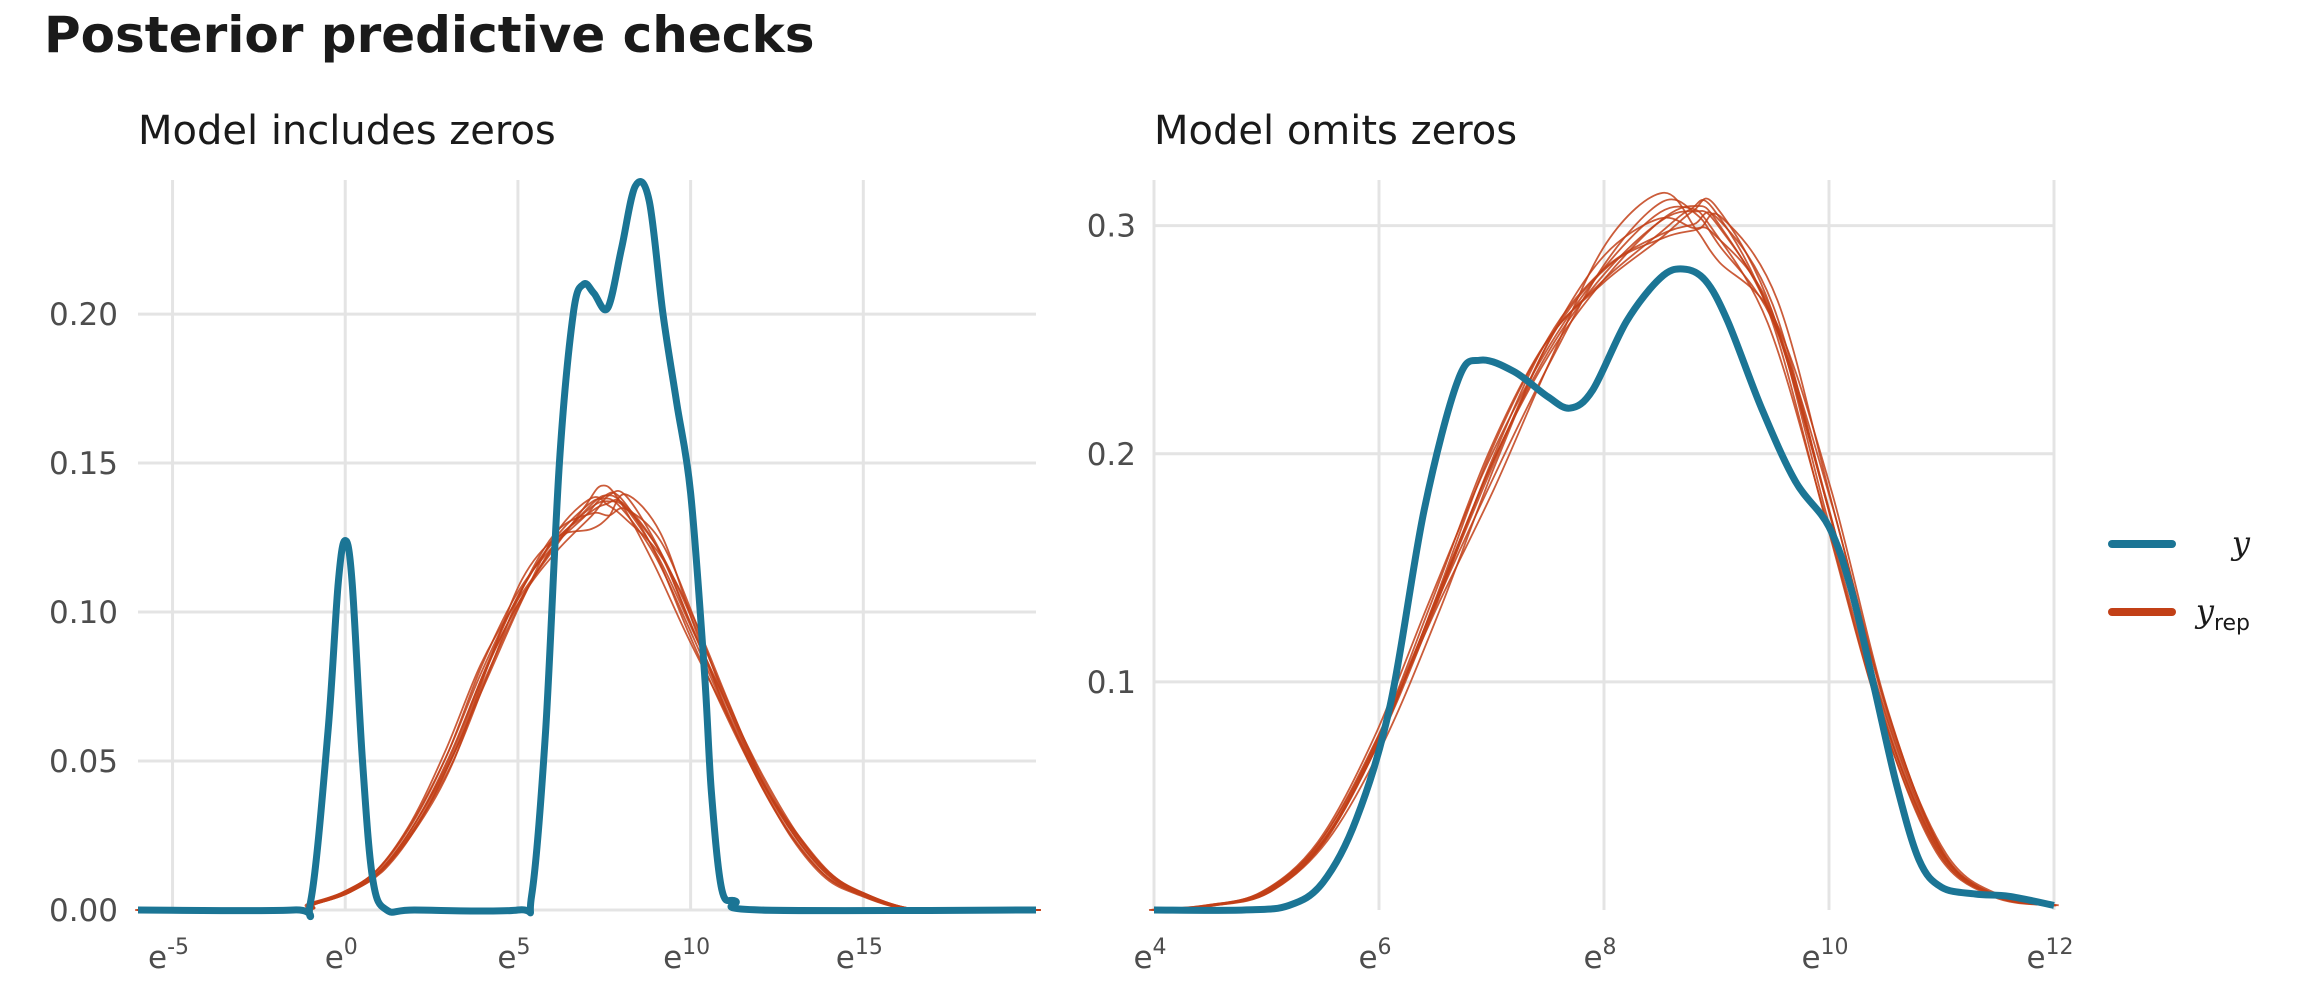 The width and height of the screenshot is (2304, 1008). Describe the element at coordinates (859, 955) in the screenshot. I see `x-tick-label: e15` at that location.